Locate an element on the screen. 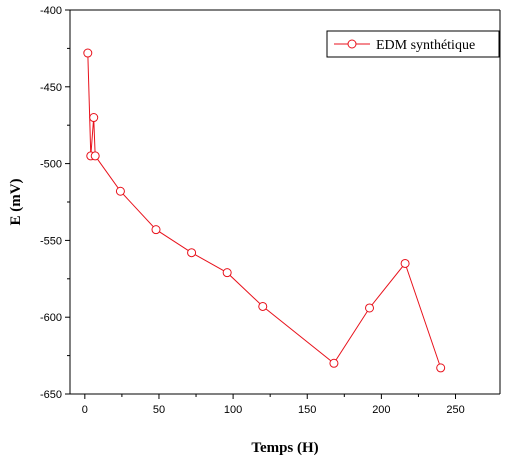 This screenshot has width=509, height=463. y-axis-title: E (mV) is located at coordinates (16, 201).